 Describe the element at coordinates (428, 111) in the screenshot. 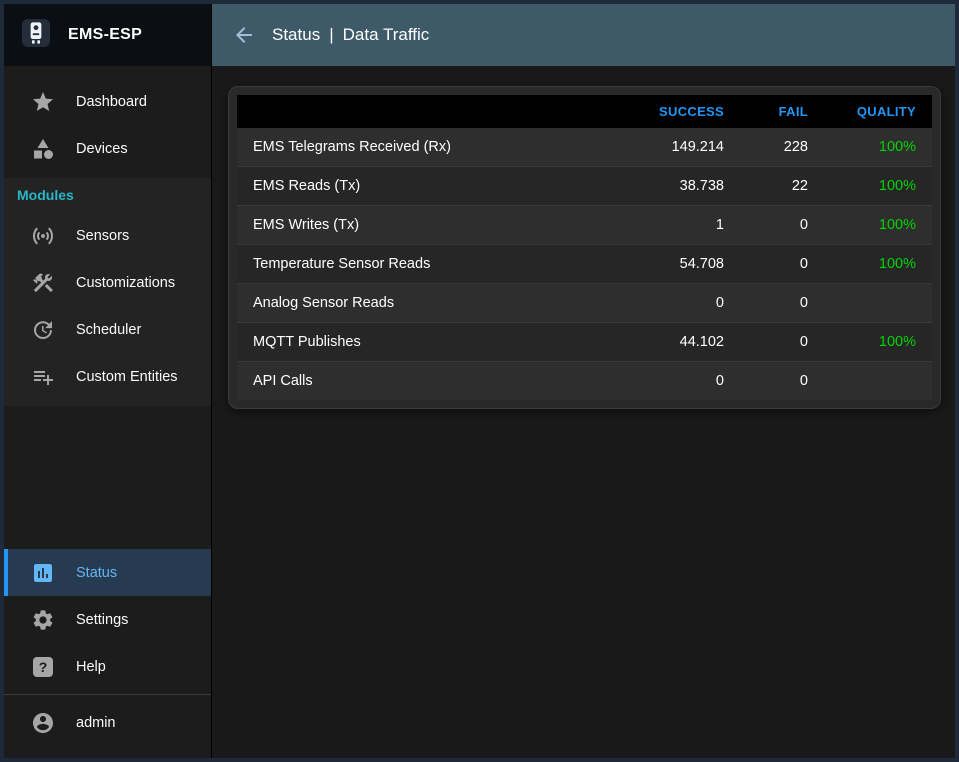

I see `col-header-blank` at that location.